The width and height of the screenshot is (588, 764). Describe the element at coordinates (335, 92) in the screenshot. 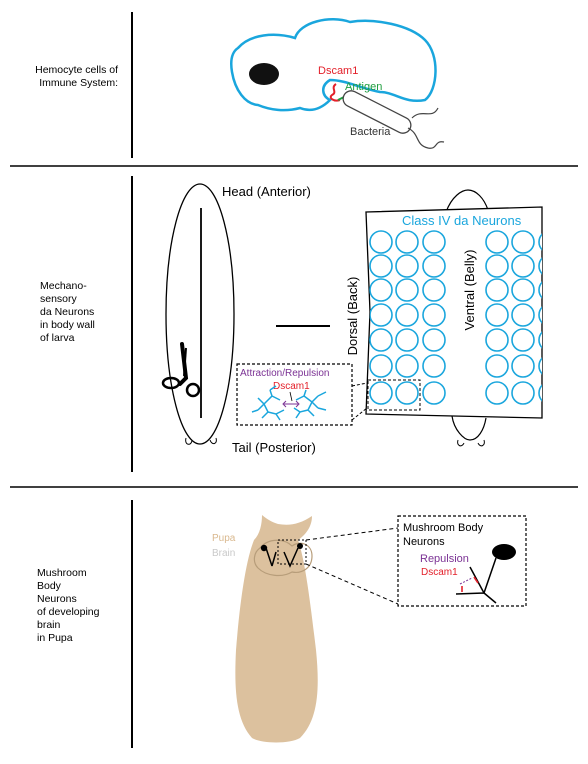

I see `dscam-receptor-icon` at that location.